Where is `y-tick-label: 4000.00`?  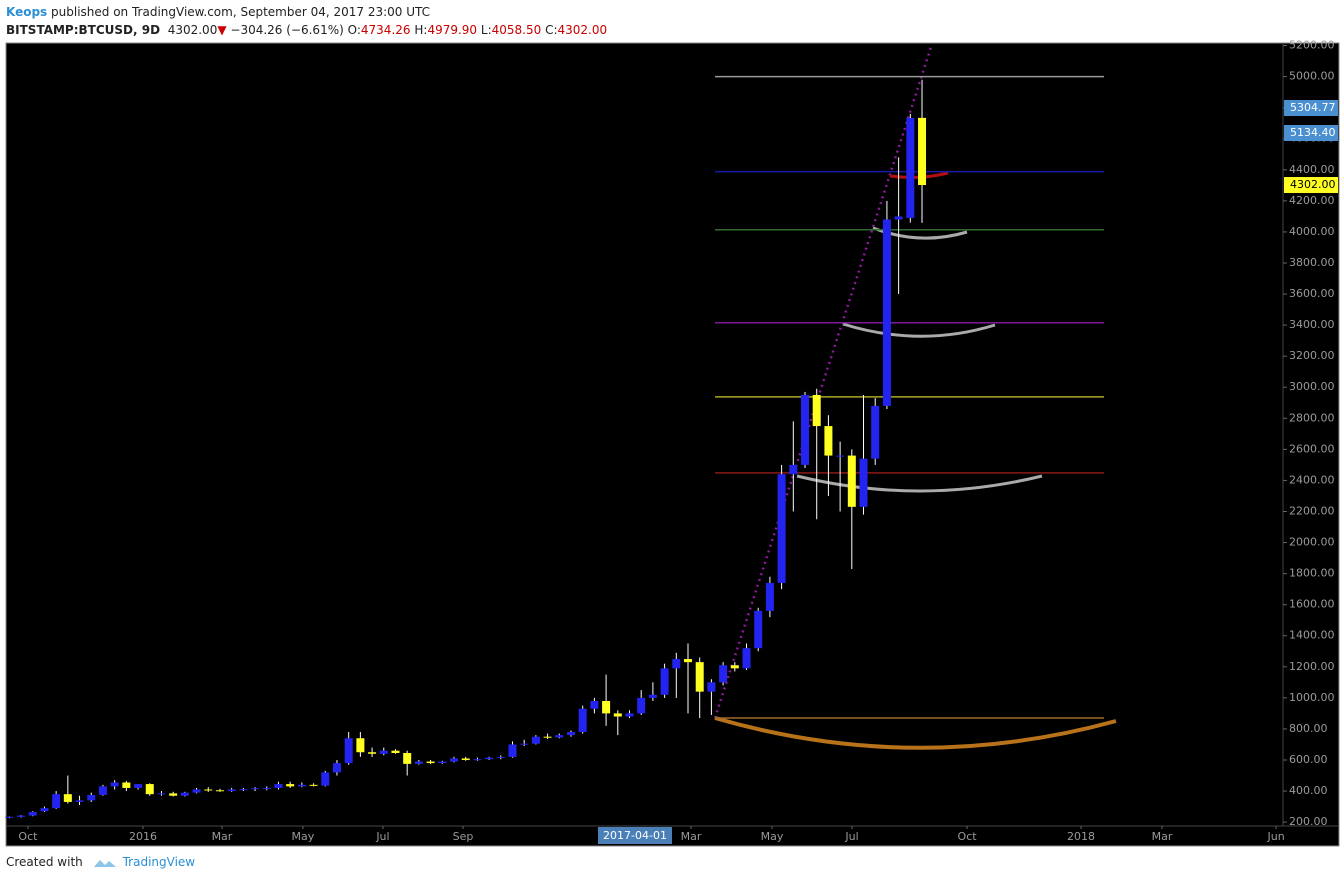
y-tick-label: 4000.00 is located at coordinates (1312, 231).